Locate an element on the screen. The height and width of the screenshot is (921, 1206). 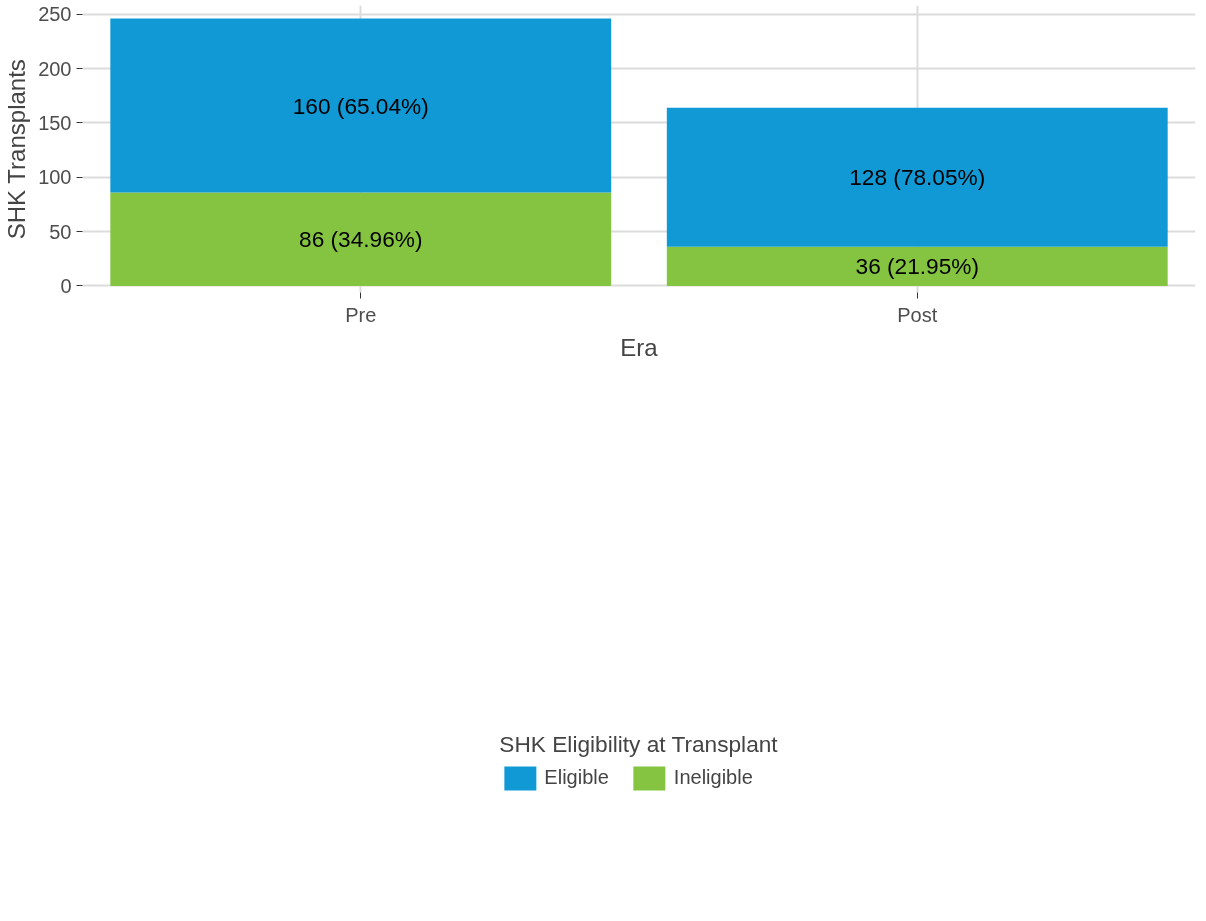
y-axis-title: SHK Transplants is located at coordinates (17, 149).